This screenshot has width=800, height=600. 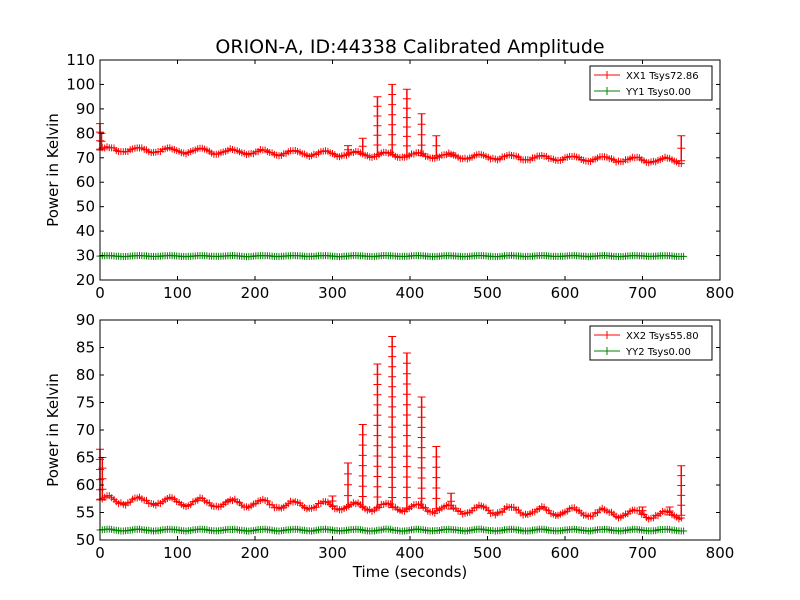 I want to click on x-axis-label: Time (seconds), so click(x=410, y=572).